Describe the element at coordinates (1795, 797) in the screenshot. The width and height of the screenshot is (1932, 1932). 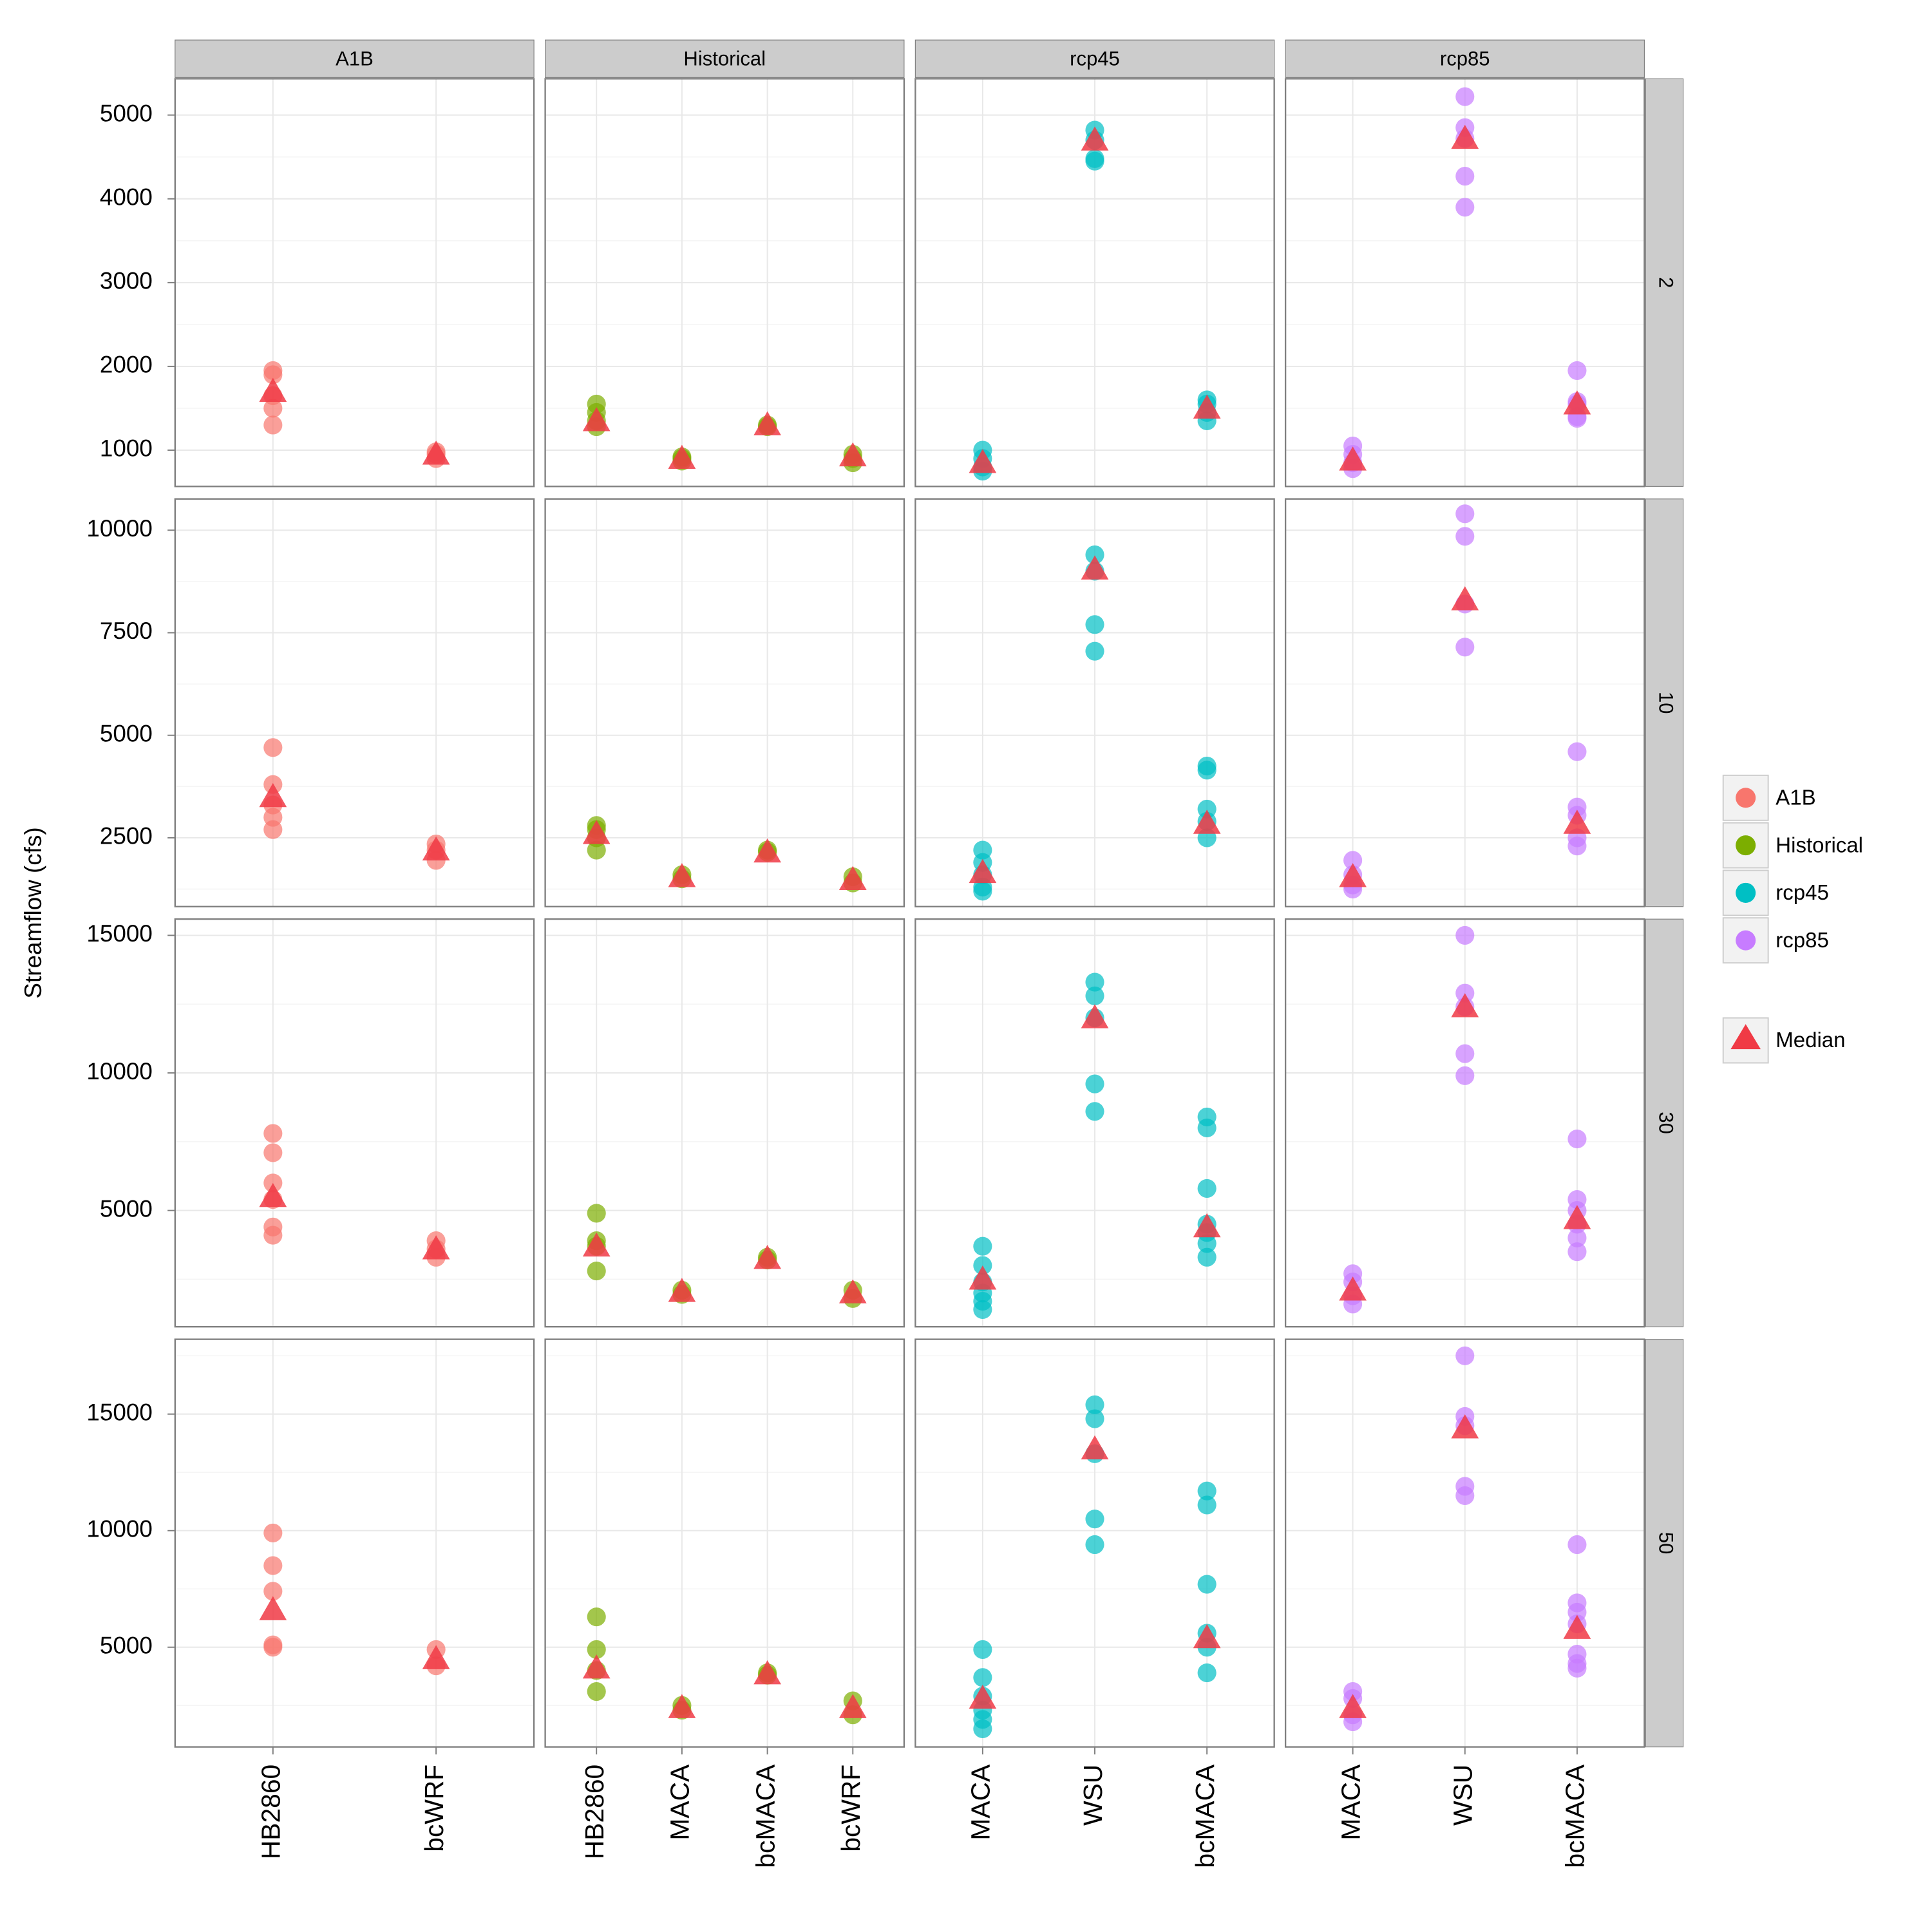
I see `legend-label: A1B` at that location.